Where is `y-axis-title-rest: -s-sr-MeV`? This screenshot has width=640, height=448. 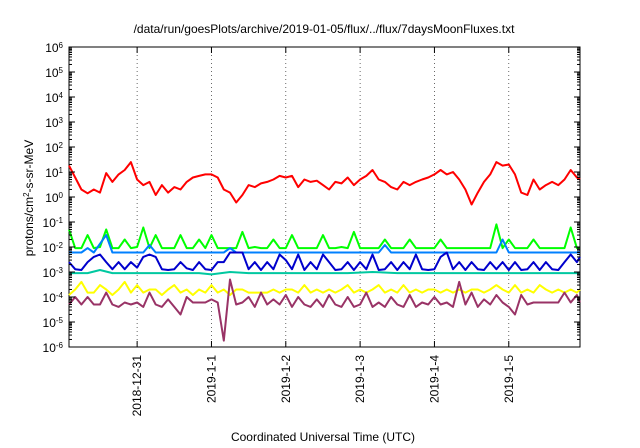
y-axis-title-rest: -s-sr-MeV is located at coordinates (29, 166).